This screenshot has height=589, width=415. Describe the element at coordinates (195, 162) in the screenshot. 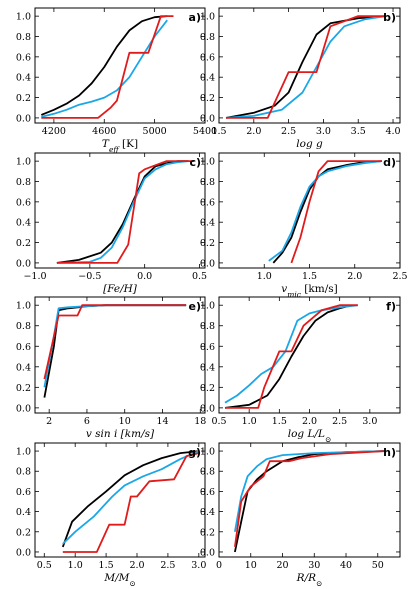

I see `panel-label: c)` at that location.